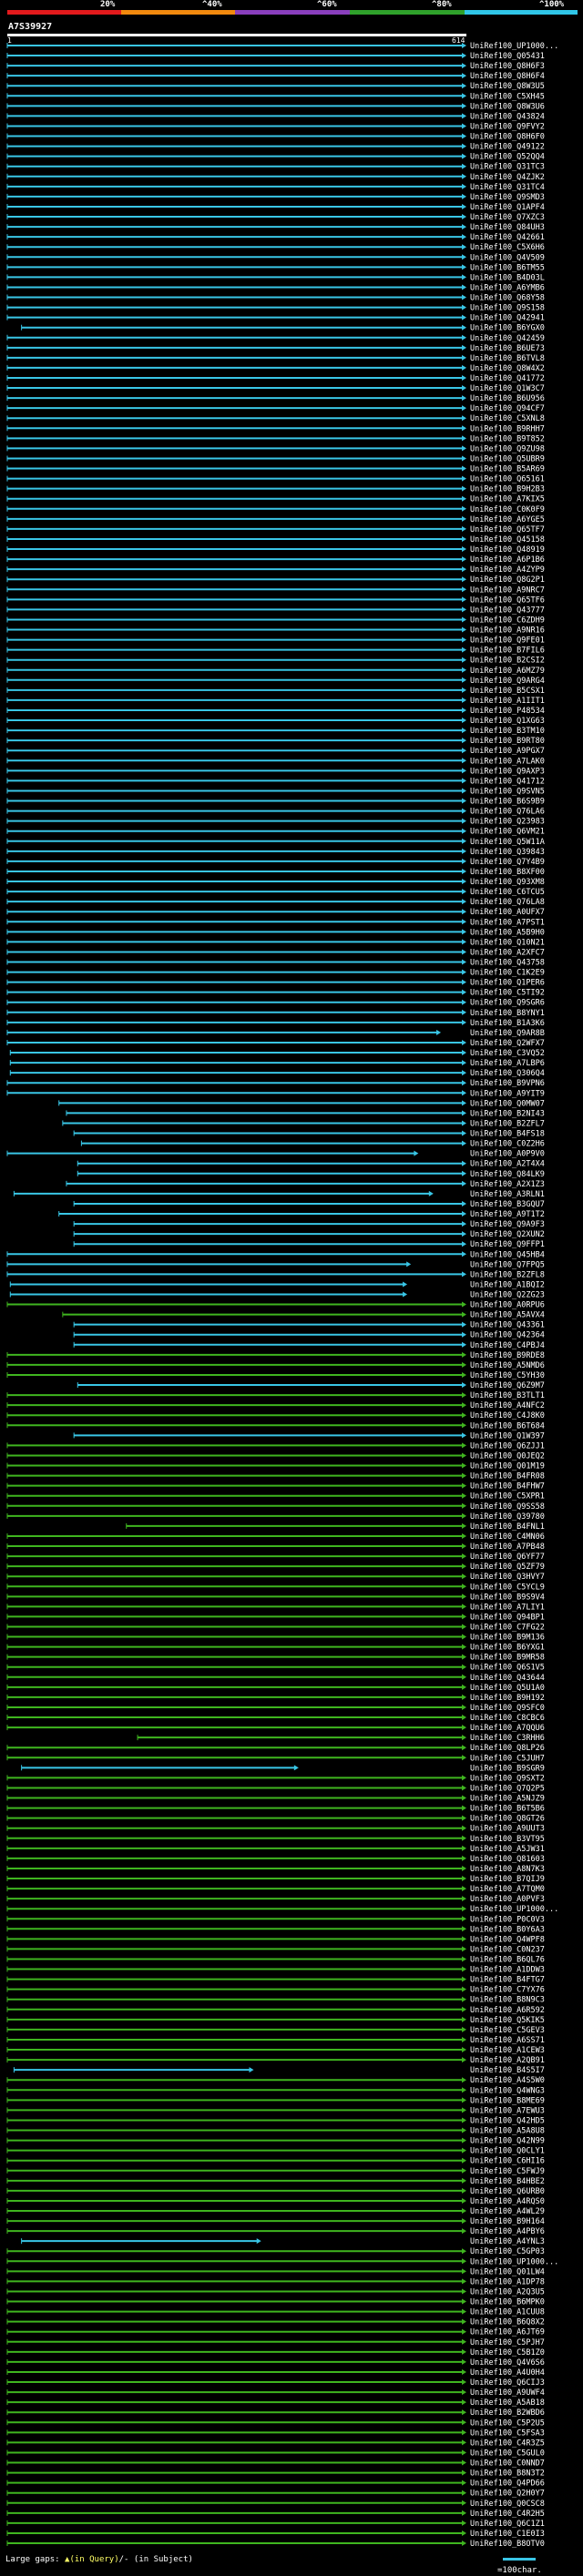 This screenshot has width=583, height=2576. I want to click on hit-label: UniRef100_Q45158, so click(507, 540).